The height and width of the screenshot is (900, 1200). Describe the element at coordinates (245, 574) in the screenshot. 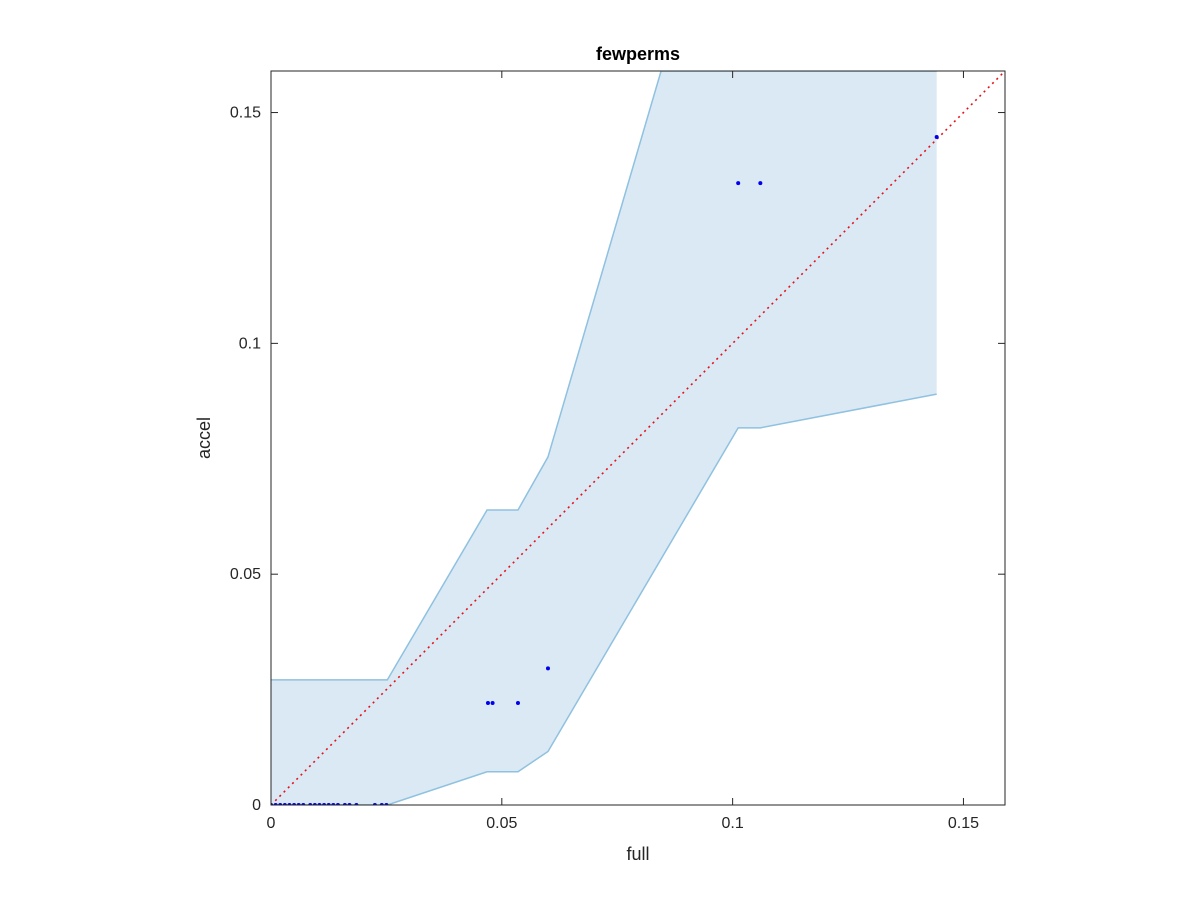

I see `y-tick-label: 0.05` at that location.